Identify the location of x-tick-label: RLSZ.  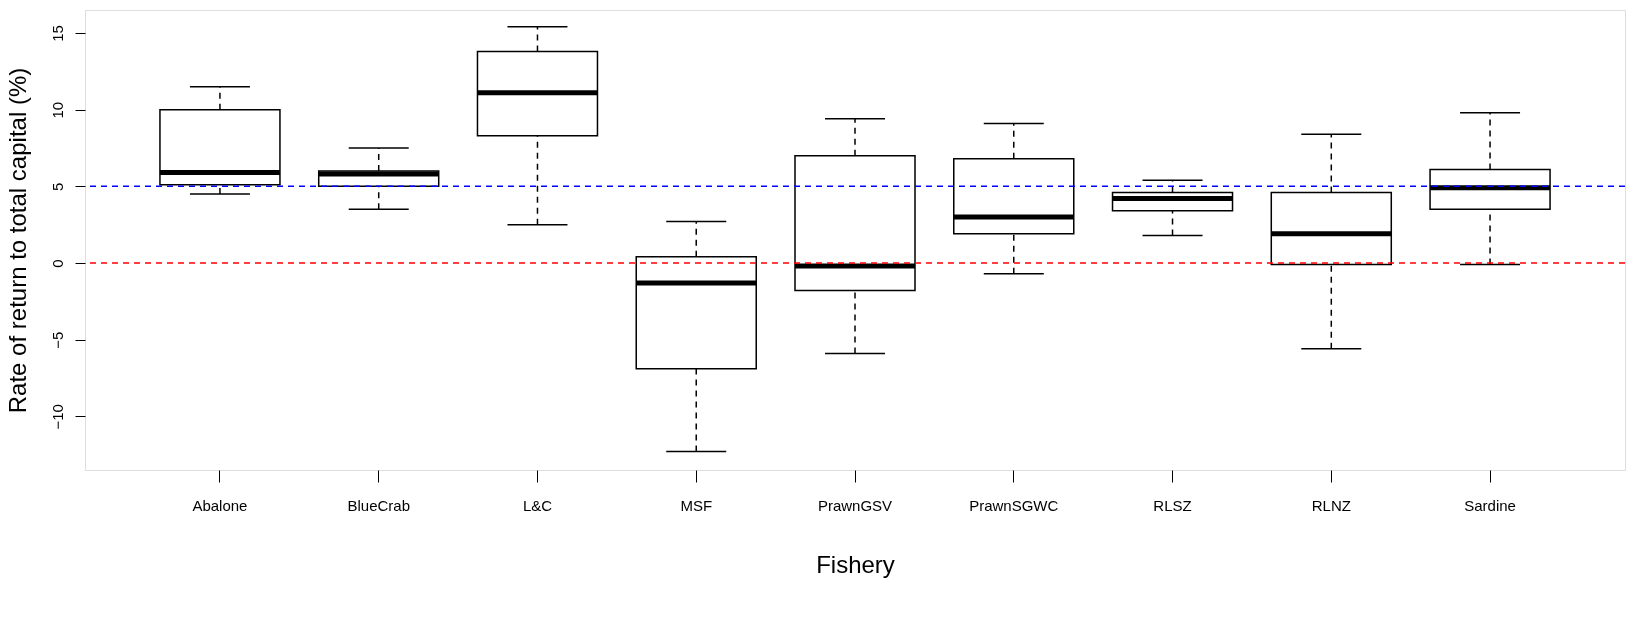
(1172, 505).